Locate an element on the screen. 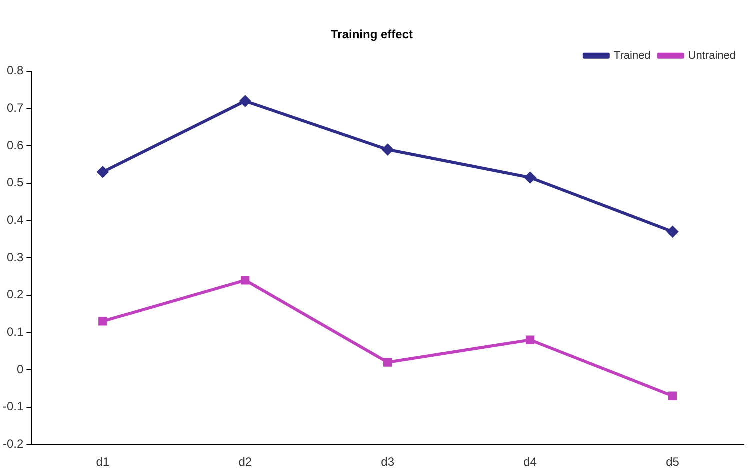  y-tick-label: -0.1 is located at coordinates (13, 407).